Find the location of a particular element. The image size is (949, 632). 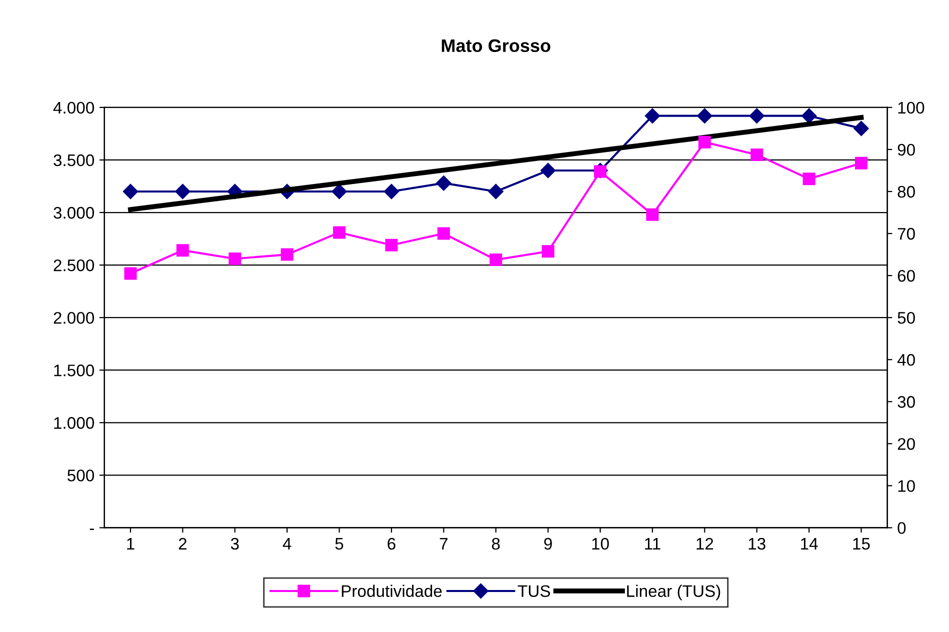

y2-tick-label: 100 is located at coordinates (911, 108).